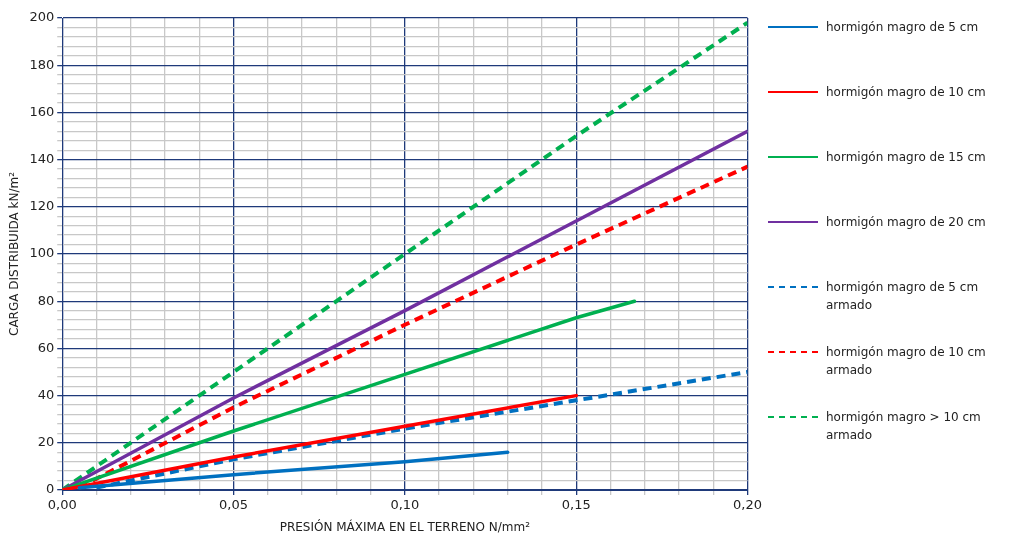 The height and width of the screenshot is (541, 1029). What do you see at coordinates (42, 17) in the screenshot?
I see `y-tick-label: 200` at bounding box center [42, 17].